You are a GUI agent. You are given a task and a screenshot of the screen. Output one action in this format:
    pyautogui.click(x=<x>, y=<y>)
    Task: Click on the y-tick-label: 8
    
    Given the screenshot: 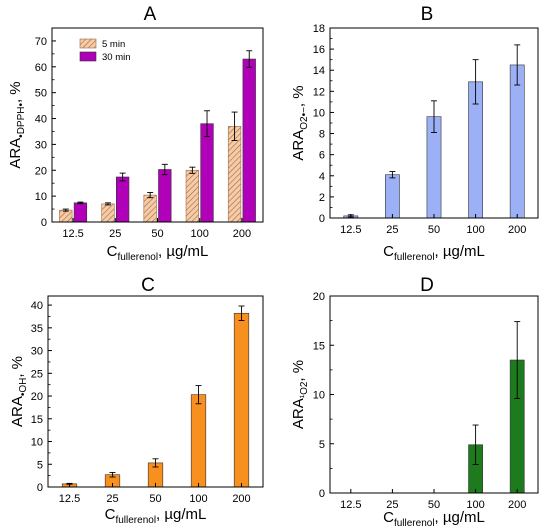 What is the action you would take?
    pyautogui.click(x=322, y=135)
    